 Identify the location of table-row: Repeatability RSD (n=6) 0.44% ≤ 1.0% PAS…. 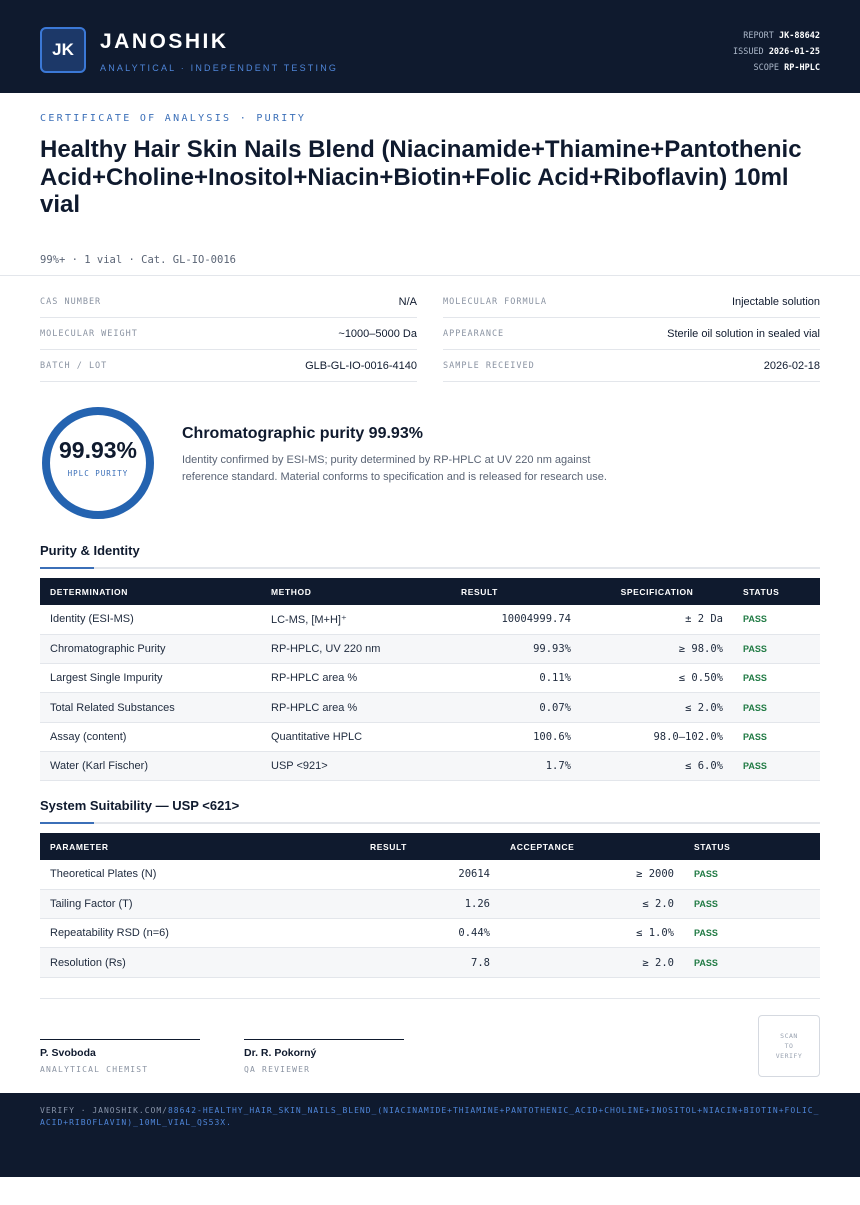
(430, 933).